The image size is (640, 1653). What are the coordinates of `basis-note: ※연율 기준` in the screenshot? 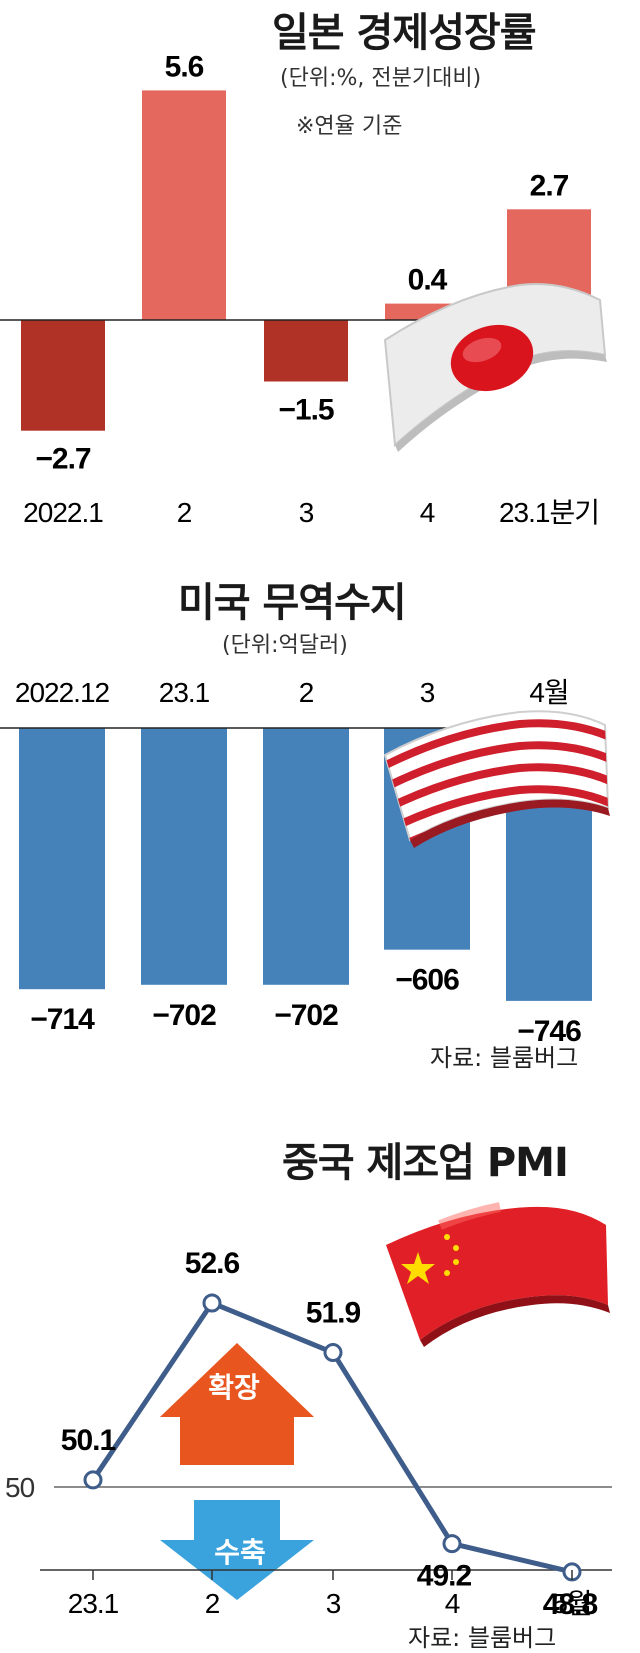 It's located at (349, 126).